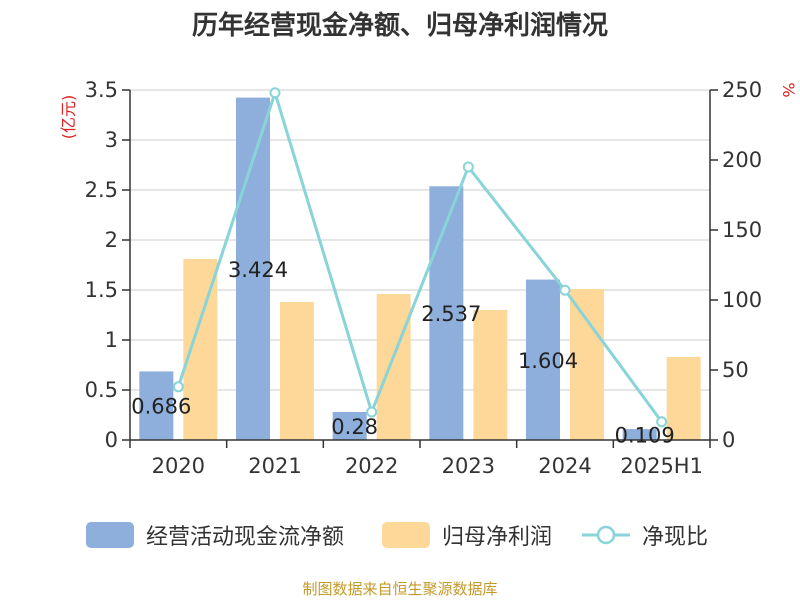 This screenshot has width=800, height=600. I want to click on right-tick-label-1: 50, so click(735, 370).